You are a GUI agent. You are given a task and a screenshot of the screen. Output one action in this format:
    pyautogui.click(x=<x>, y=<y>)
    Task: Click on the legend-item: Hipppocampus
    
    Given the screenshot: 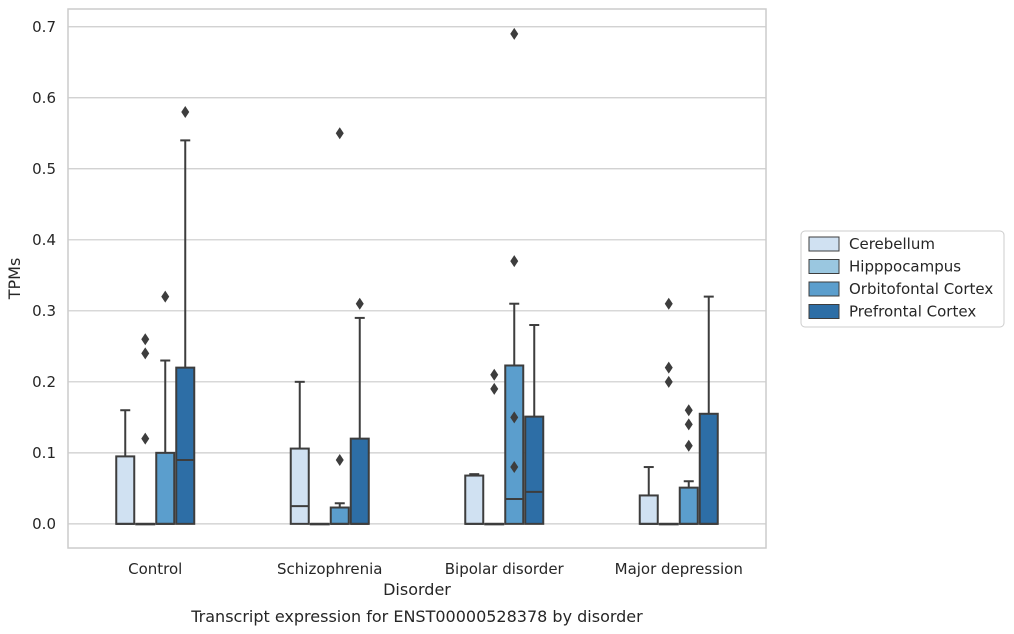 What is the action you would take?
    pyautogui.click(x=884, y=267)
    